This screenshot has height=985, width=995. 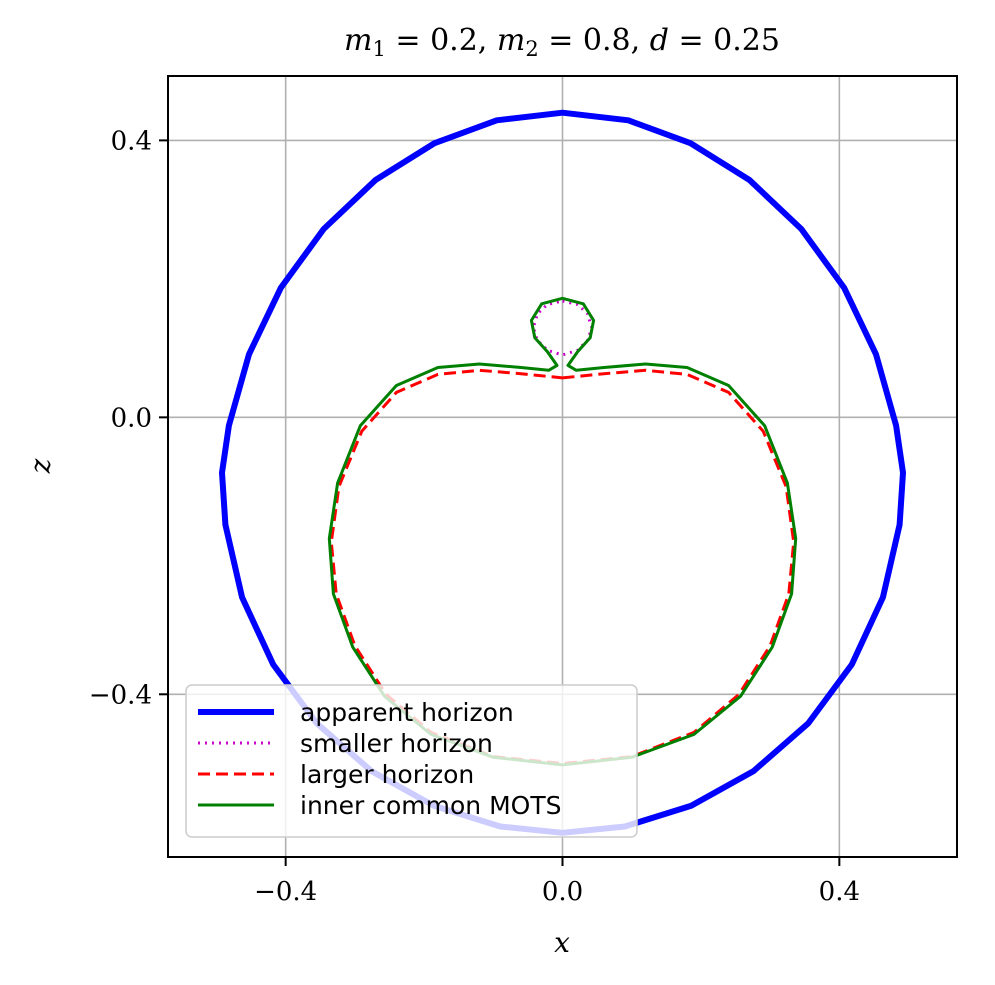 I want to click on chart-title-part: 1, so click(x=379, y=49).